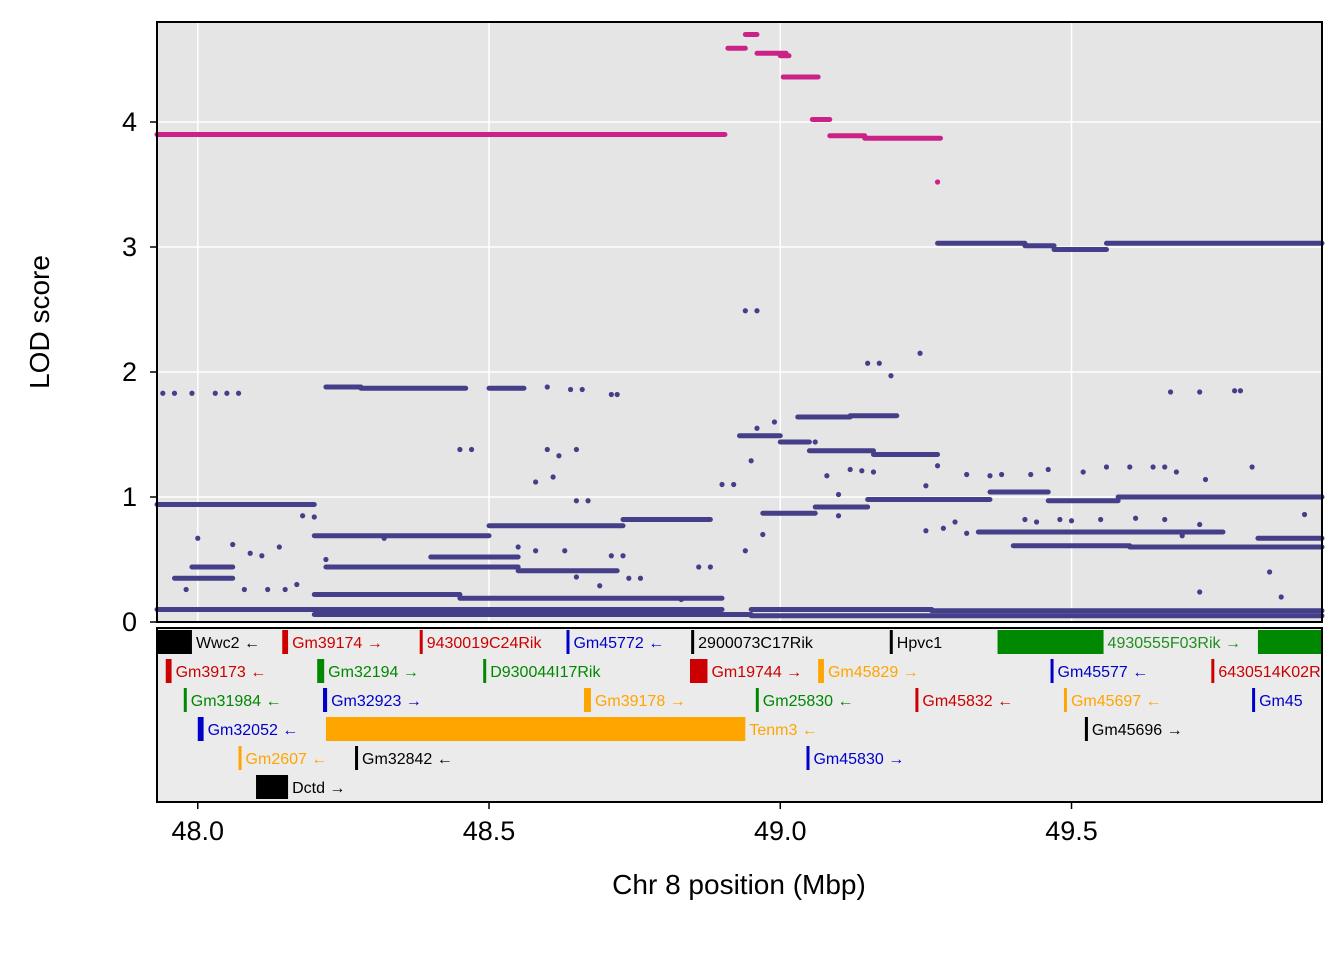 This screenshot has width=1344, height=960. Describe the element at coordinates (808, 701) in the screenshot. I see `gene-label-18: Gm25830 ←` at that location.